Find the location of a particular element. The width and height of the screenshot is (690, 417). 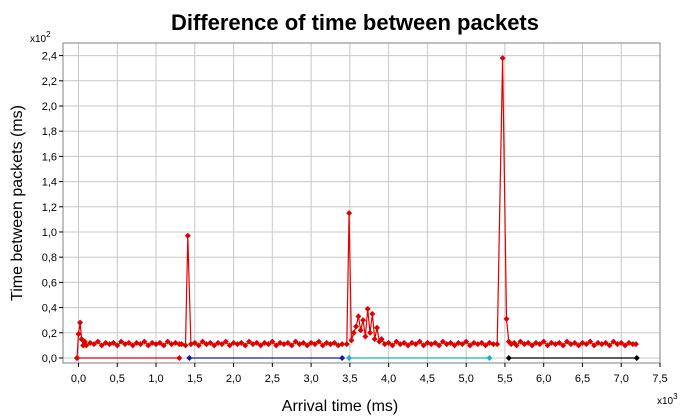

x-tick-label: 7,0 is located at coordinates (621, 379).